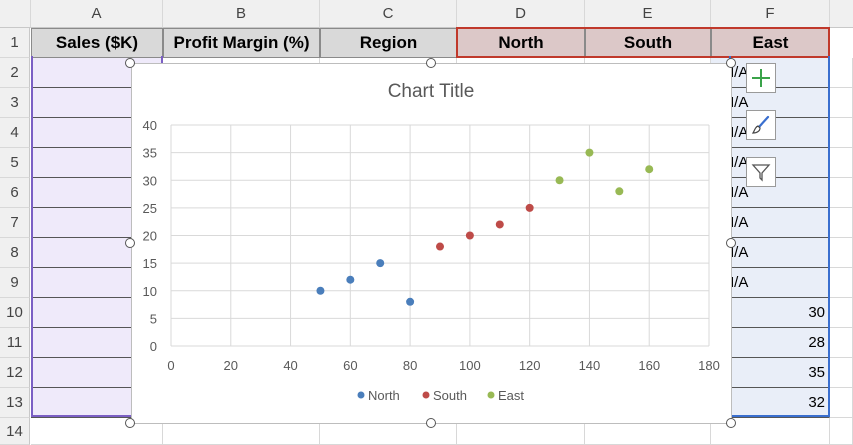 Image resolution: width=853 pixels, height=445 pixels. What do you see at coordinates (431, 63) in the screenshot?
I see `resize-handle-top` at bounding box center [431, 63].